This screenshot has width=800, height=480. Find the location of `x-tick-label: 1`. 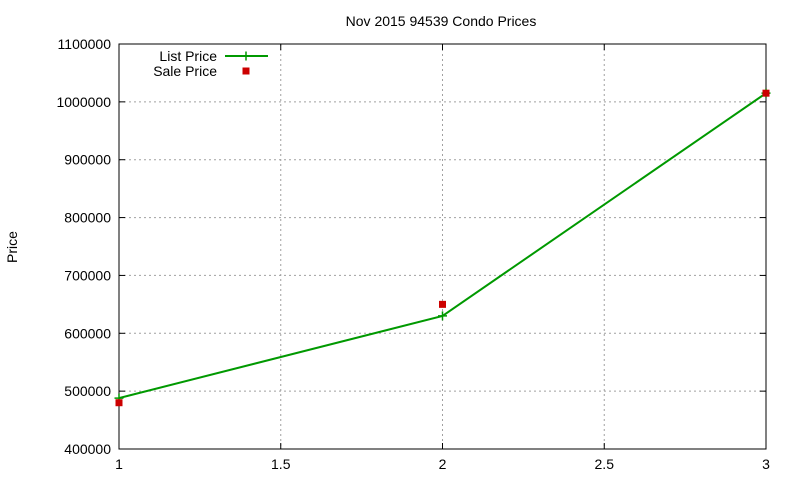

x-tick-label: 1 is located at coordinates (119, 464).